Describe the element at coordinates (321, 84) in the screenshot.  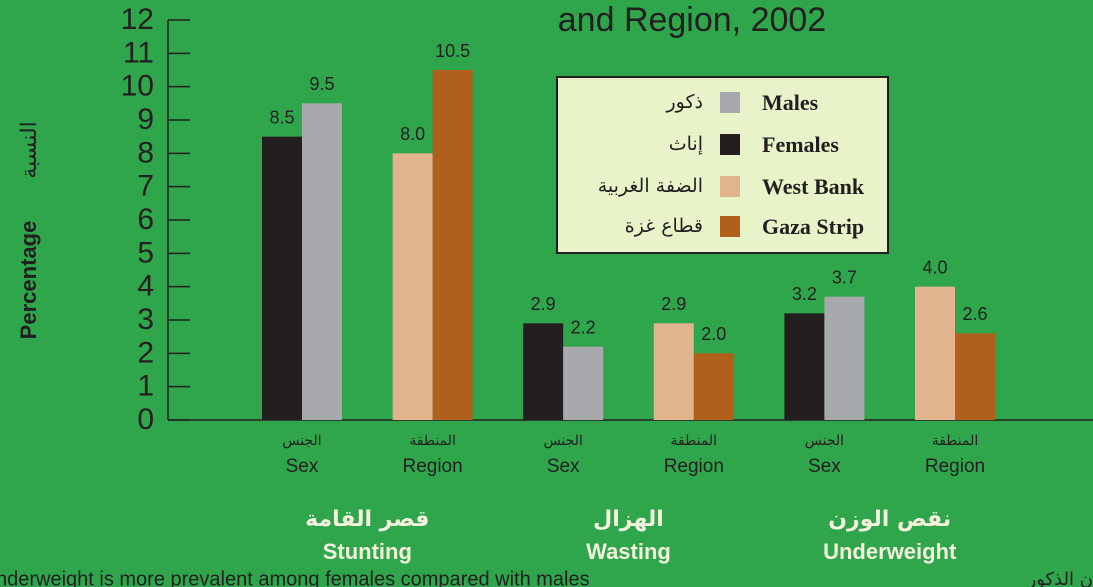
I see `value-label: 9.5` at that location.